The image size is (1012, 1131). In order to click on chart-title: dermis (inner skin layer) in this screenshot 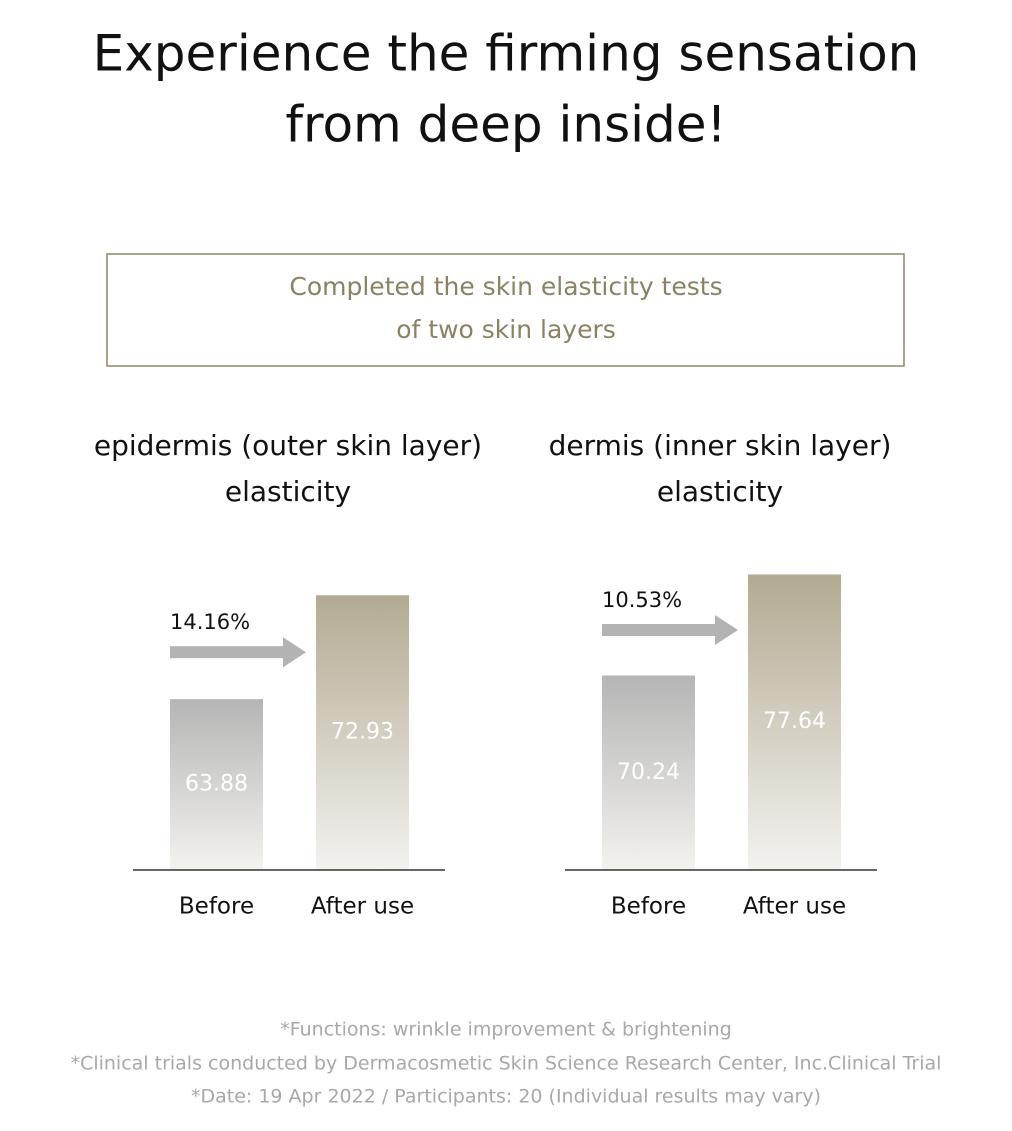, I will do `click(720, 445)`.